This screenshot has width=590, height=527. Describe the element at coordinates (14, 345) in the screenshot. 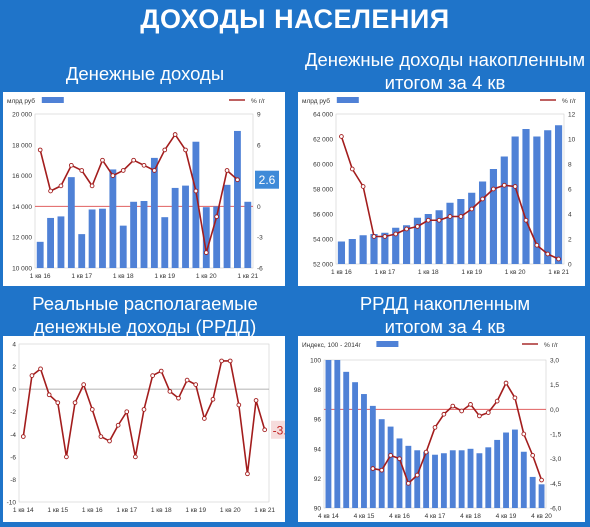

I see `y-left-tick-label: 4` at that location.